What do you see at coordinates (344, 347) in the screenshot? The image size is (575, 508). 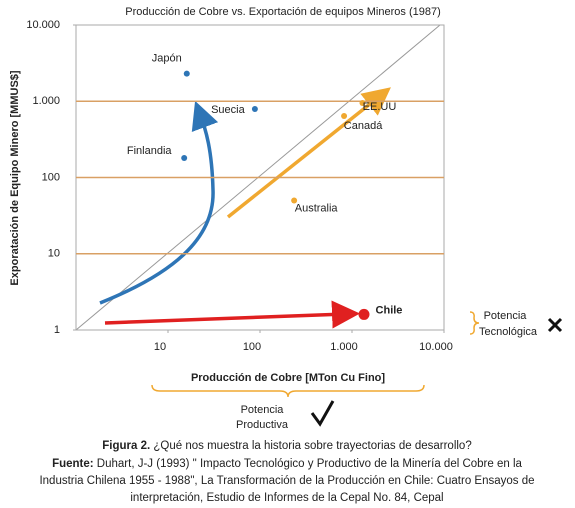 I see `x-tick-label: 1.000` at bounding box center [344, 347].